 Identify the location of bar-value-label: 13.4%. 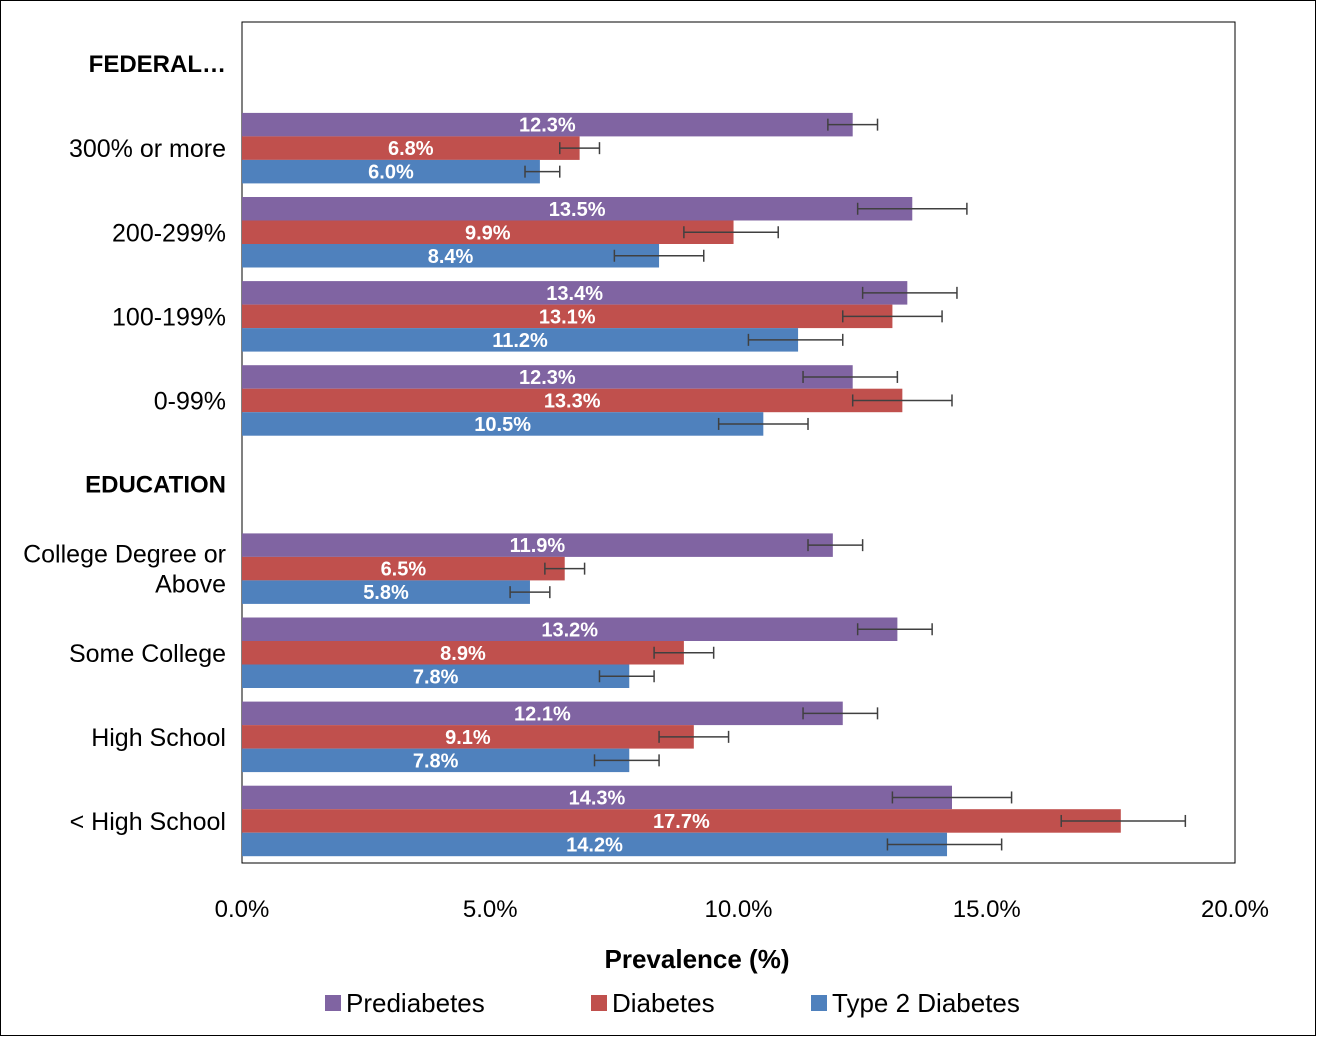
(574, 294).